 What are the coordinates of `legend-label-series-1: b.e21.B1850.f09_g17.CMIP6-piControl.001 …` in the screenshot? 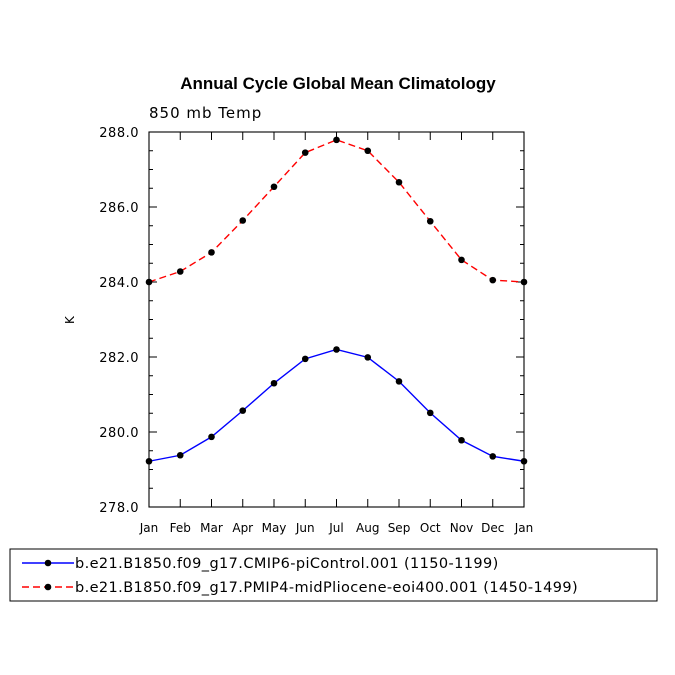 It's located at (287, 564).